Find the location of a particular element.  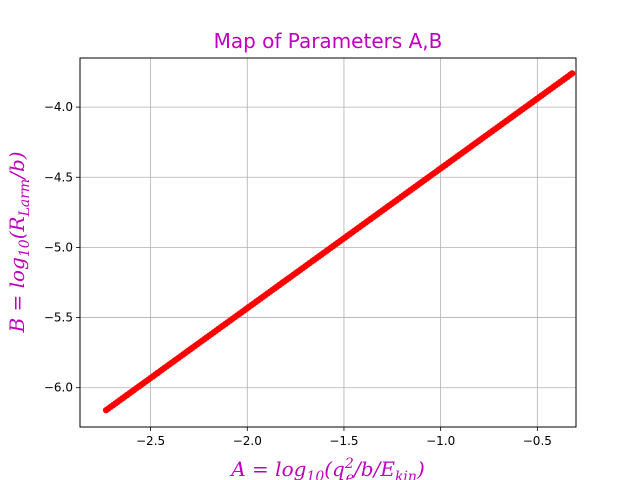

x-tick-label: −2.5 is located at coordinates (150, 441).